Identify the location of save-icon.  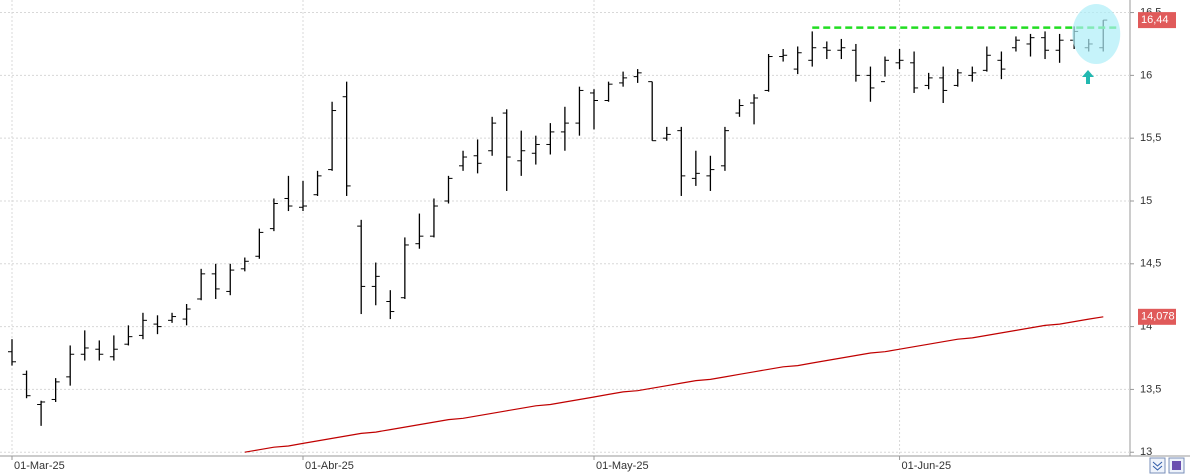
(1176, 465).